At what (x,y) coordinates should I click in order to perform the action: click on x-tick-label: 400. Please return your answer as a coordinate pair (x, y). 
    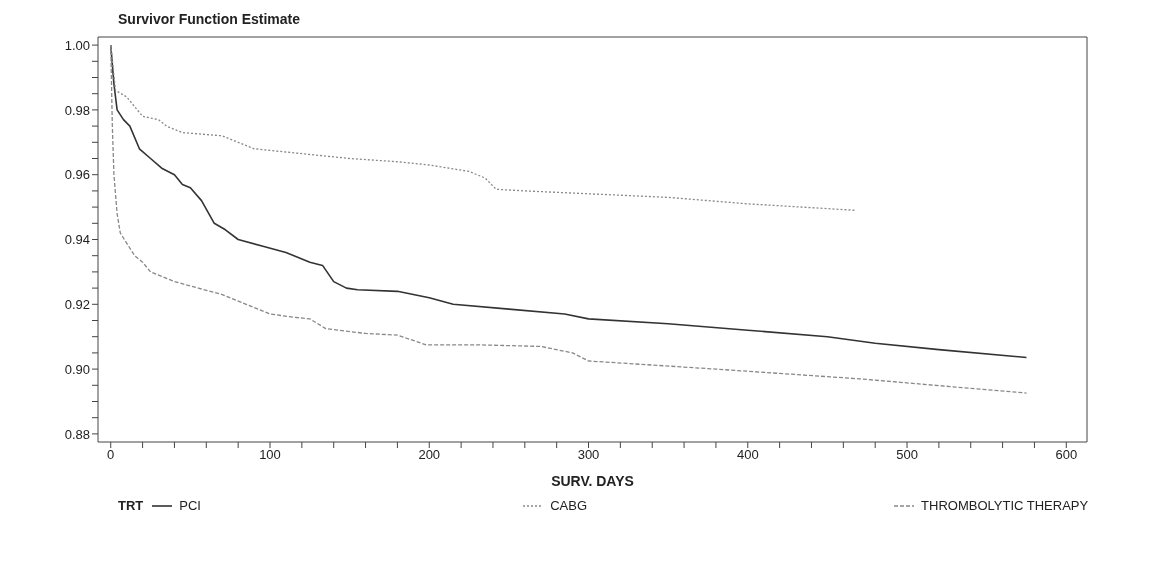
    Looking at the image, I should click on (747, 455).